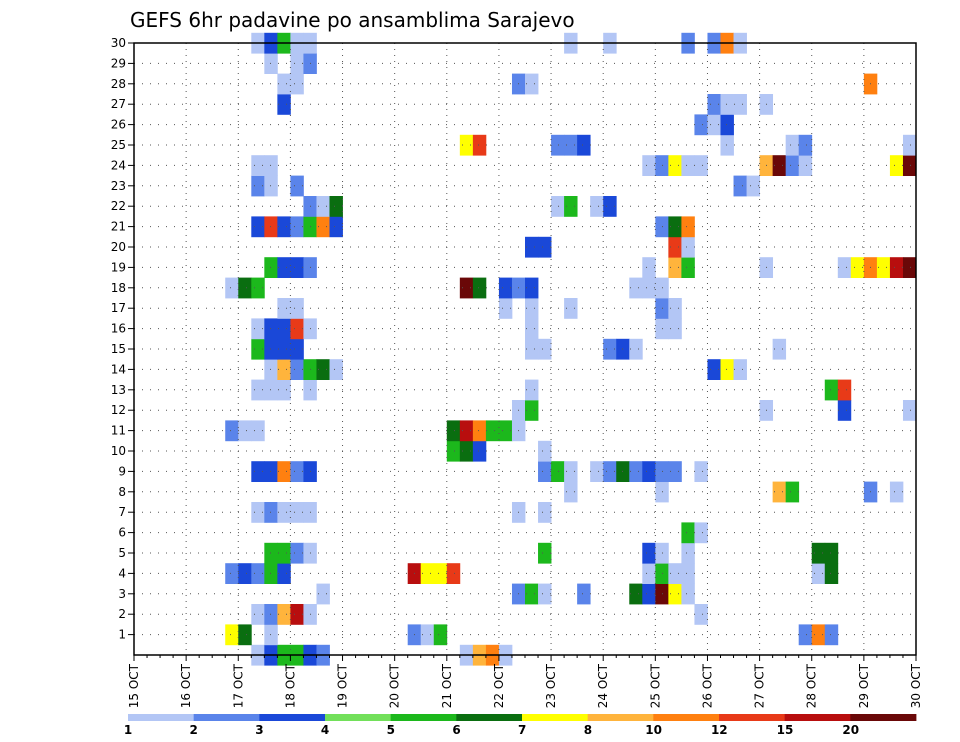 This screenshot has height=742, width=960. What do you see at coordinates (122, 553) in the screenshot?
I see `y-tick-label: 5` at bounding box center [122, 553].